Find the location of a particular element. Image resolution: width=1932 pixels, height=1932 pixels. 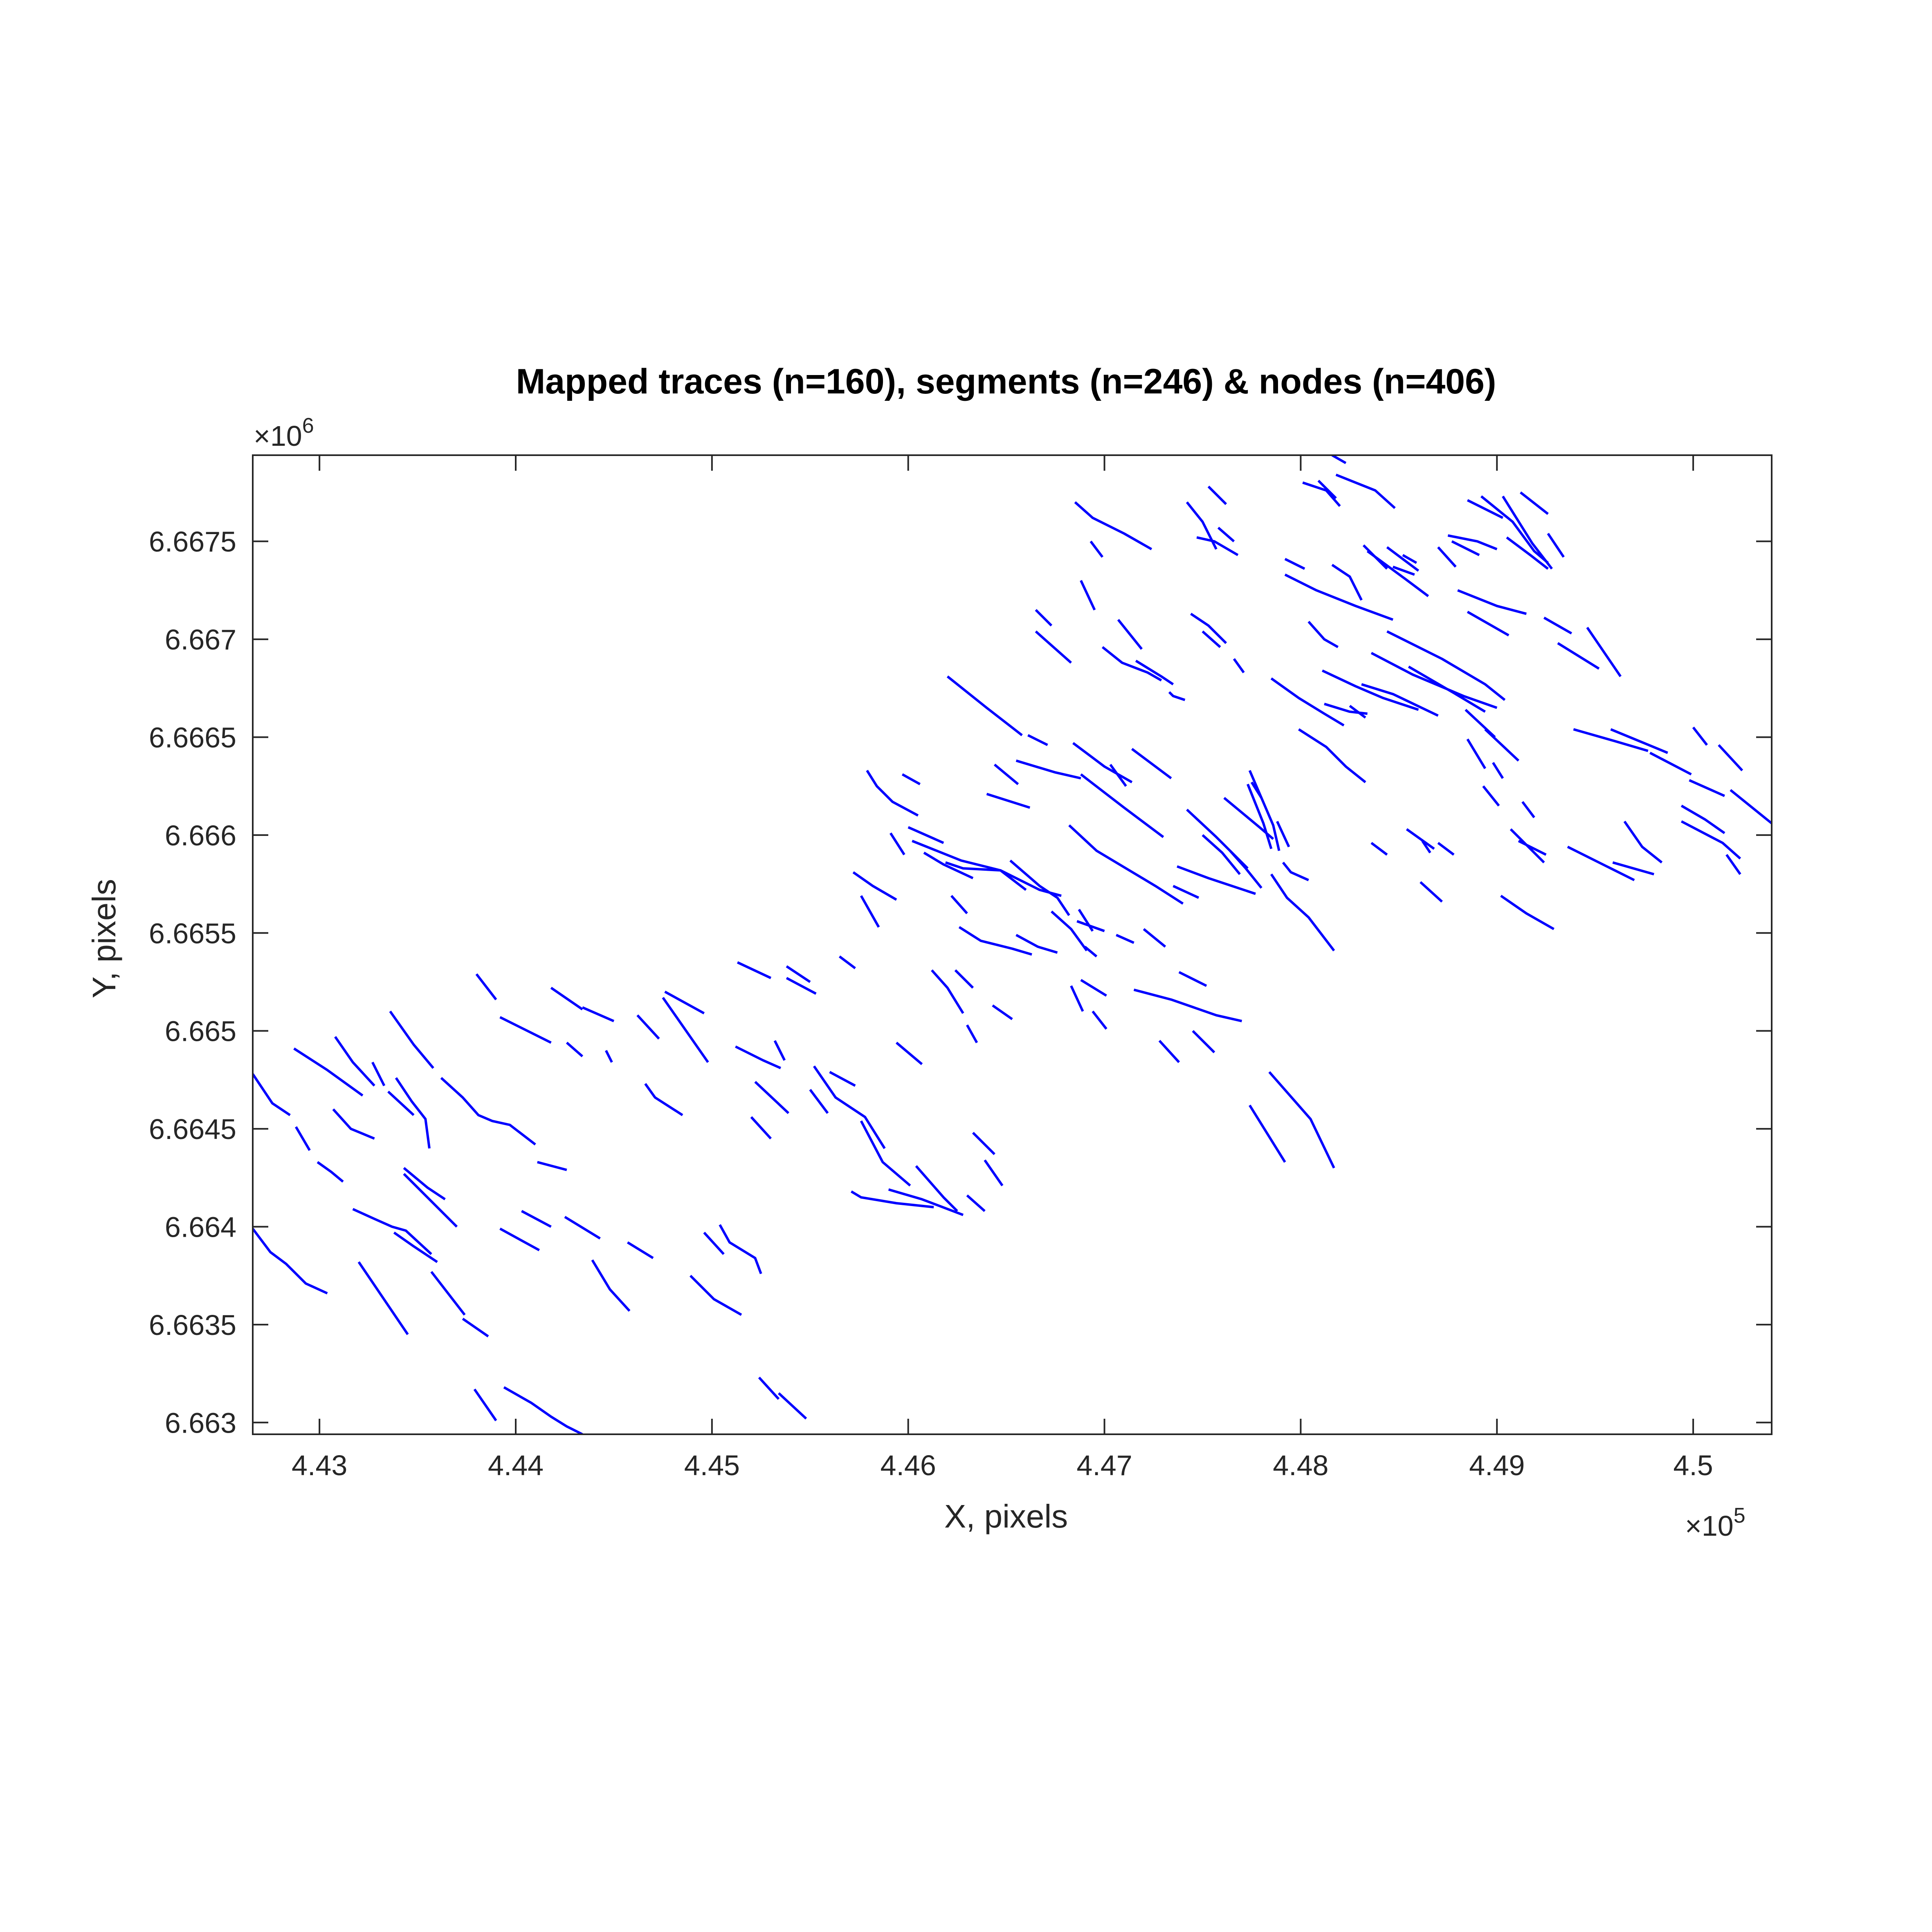

x-axis-label: X, pixels is located at coordinates (1006, 1516).